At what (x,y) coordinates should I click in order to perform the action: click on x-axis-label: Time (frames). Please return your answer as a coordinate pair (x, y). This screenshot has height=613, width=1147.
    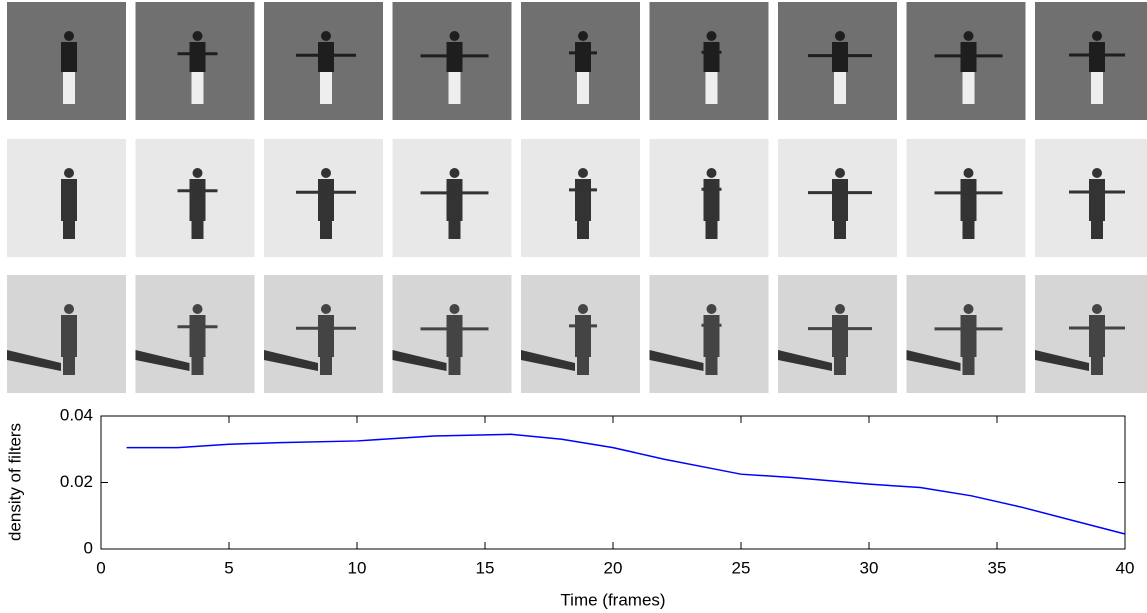
    Looking at the image, I should click on (612, 599).